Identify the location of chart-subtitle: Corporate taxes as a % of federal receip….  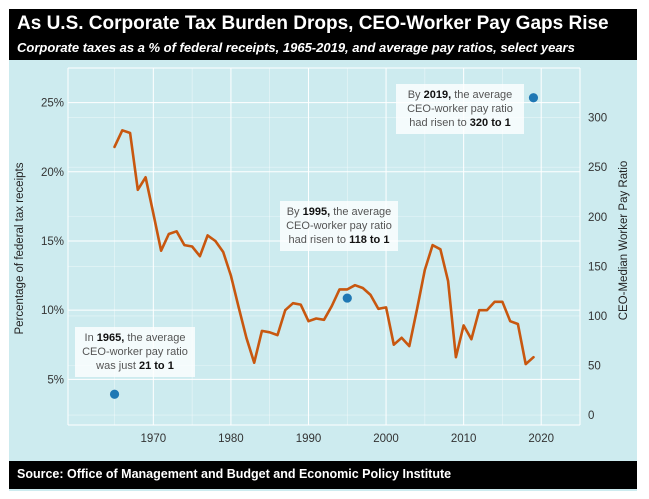
(296, 47).